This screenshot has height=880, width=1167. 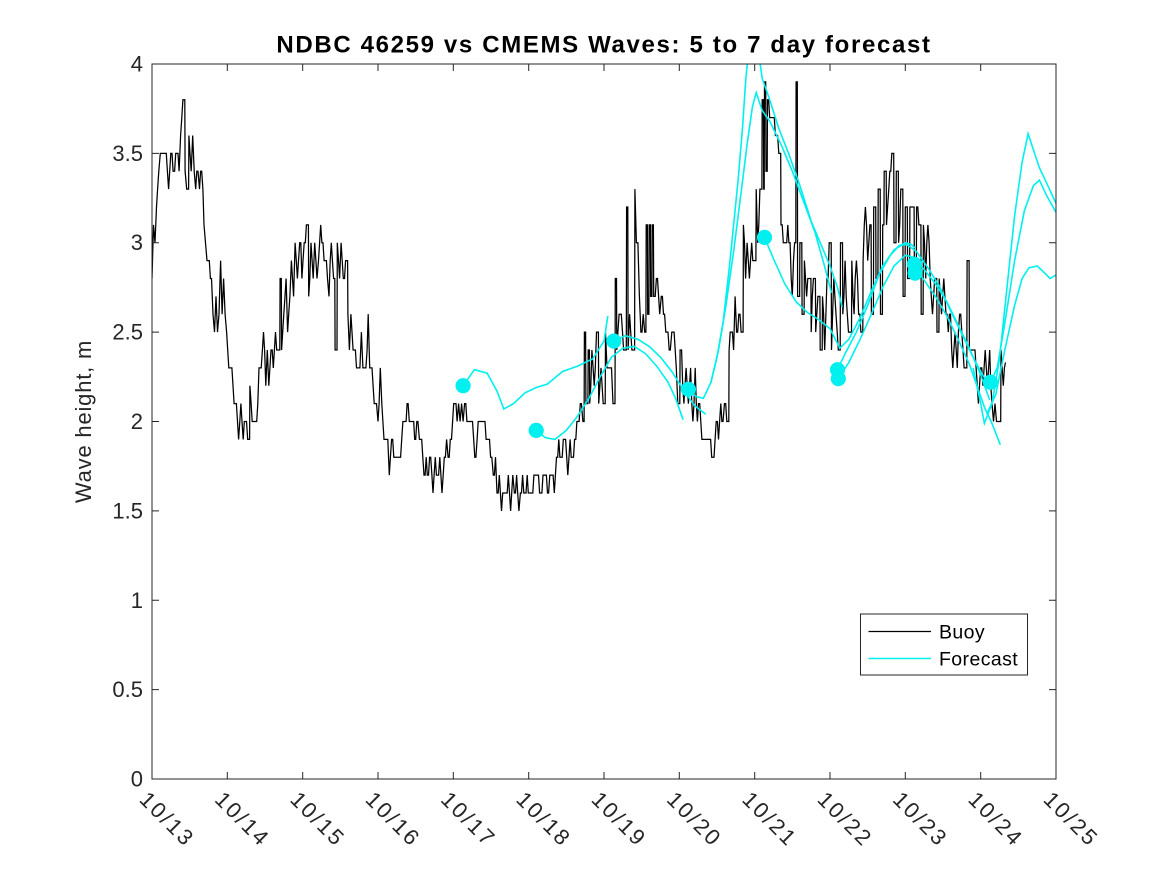 What do you see at coordinates (978, 660) in the screenshot?
I see `svg-text: Forecast` at bounding box center [978, 660].